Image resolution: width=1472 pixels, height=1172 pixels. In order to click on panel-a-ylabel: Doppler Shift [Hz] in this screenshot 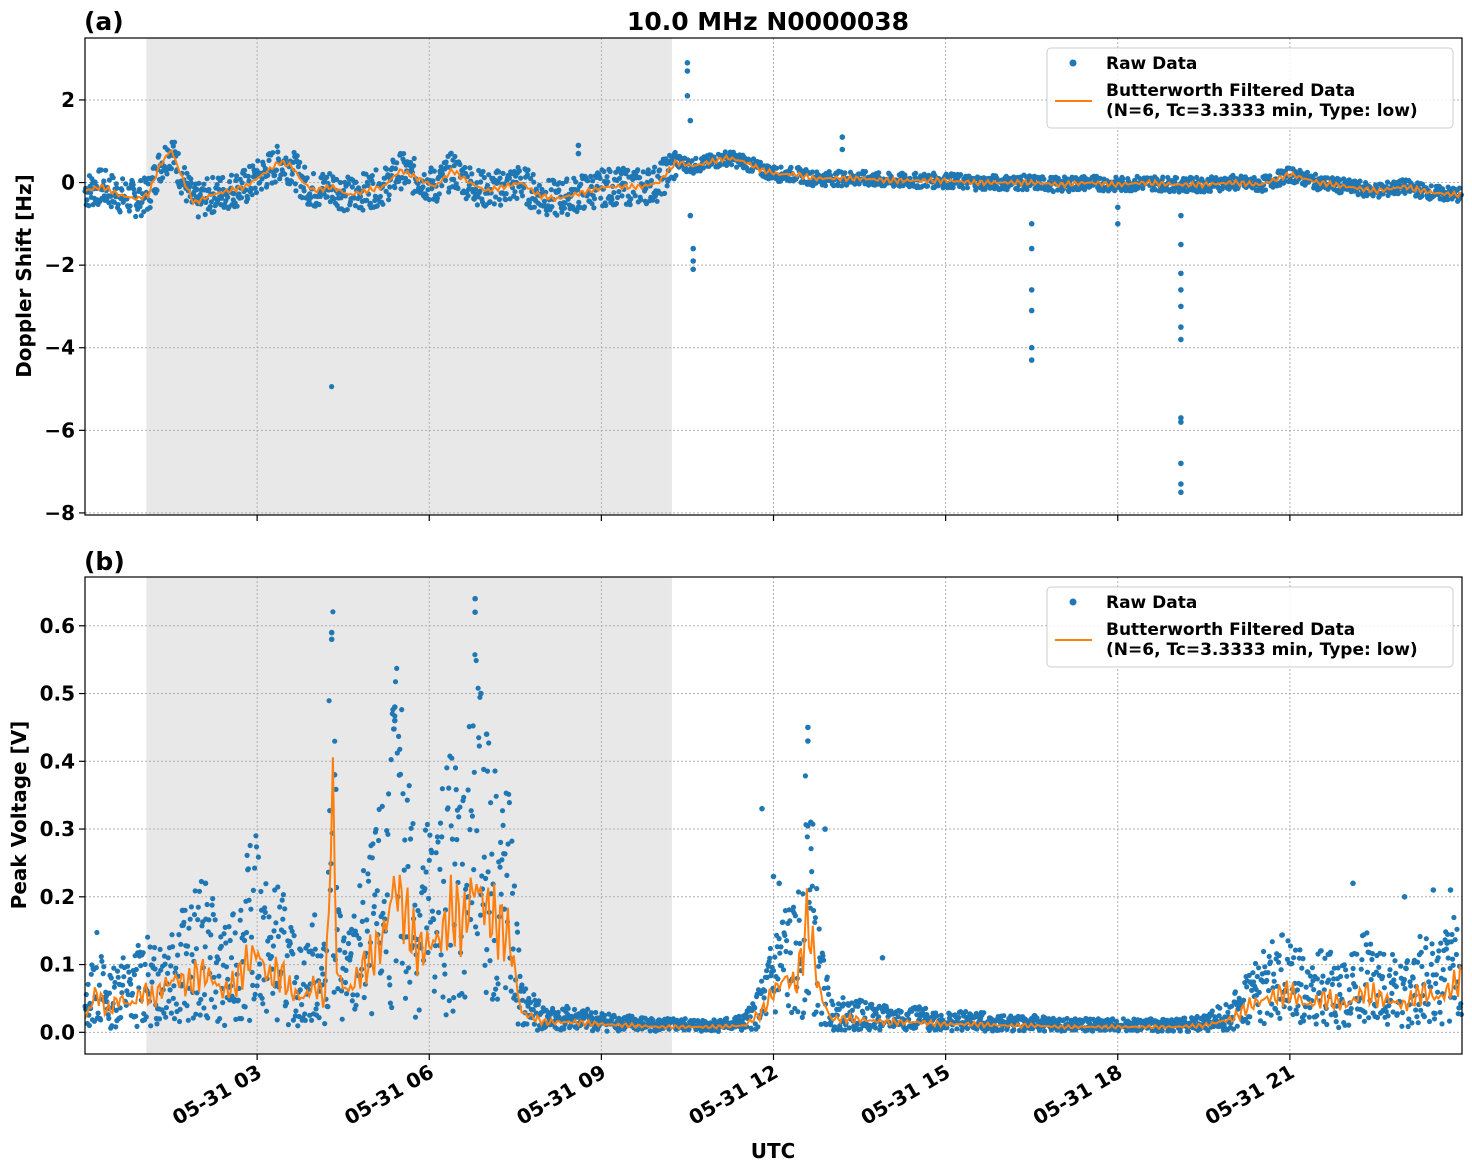, I will do `click(24, 276)`.